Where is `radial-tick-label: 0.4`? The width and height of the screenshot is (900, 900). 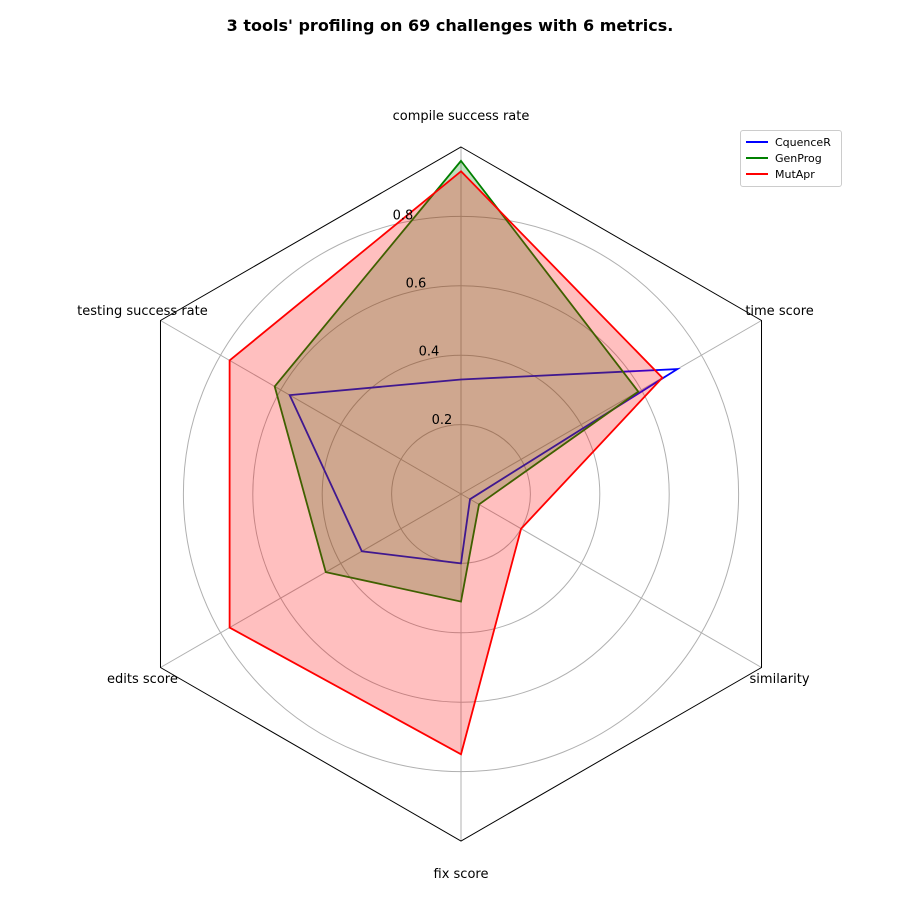
radial-tick-label: 0.4 is located at coordinates (429, 352).